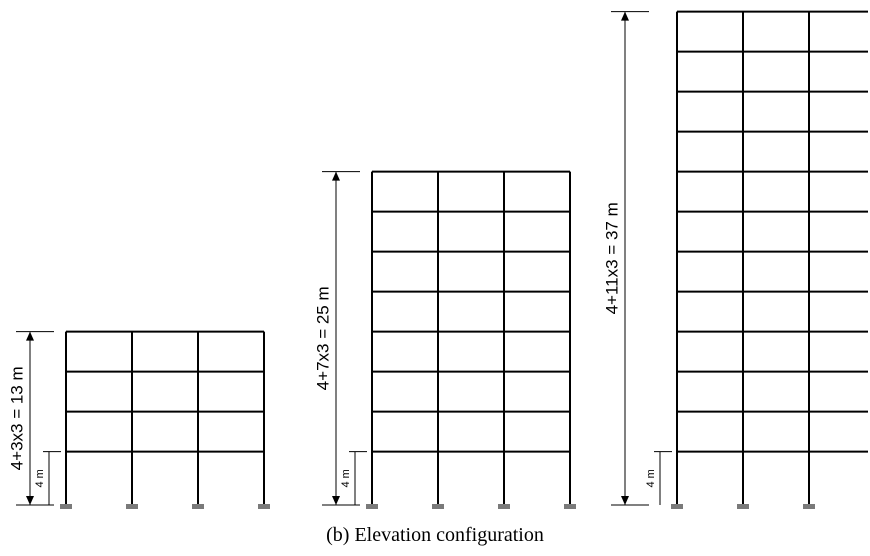  I want to click on total-height-label: 4+7x3 = 25 m, so click(322, 338).